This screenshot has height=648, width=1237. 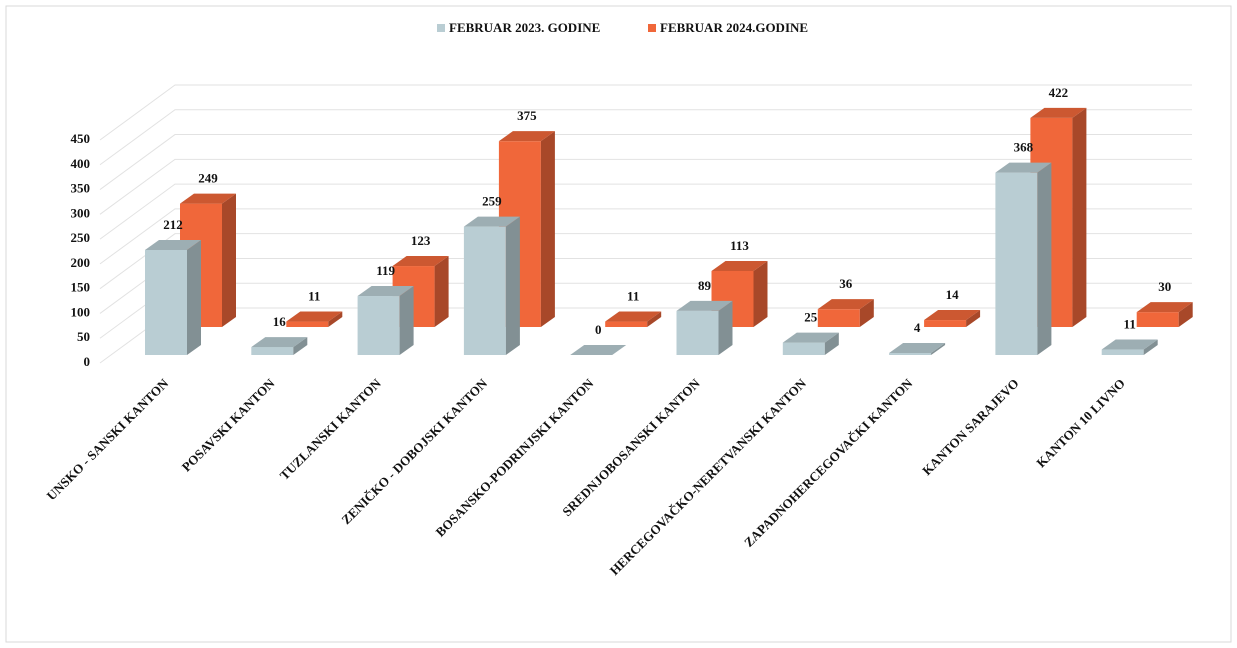 I want to click on y-tick-label: 150, so click(x=81, y=287).